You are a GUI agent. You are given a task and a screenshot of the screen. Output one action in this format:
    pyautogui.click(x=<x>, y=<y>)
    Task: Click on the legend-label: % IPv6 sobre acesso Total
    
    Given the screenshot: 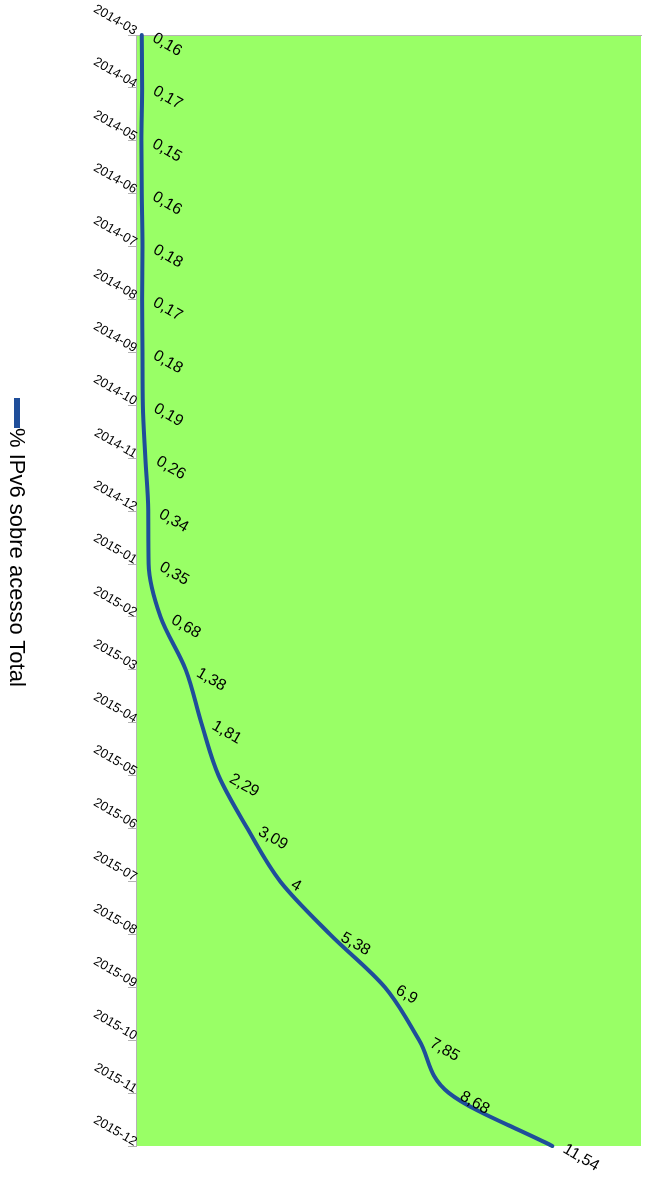 What is the action you would take?
    pyautogui.click(x=17, y=557)
    